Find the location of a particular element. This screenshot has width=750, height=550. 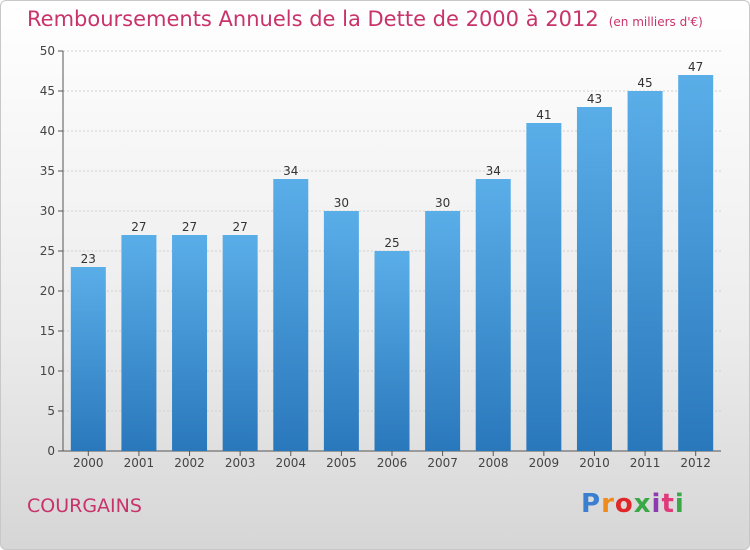

x-tick-label: 2005 is located at coordinates (341, 463).